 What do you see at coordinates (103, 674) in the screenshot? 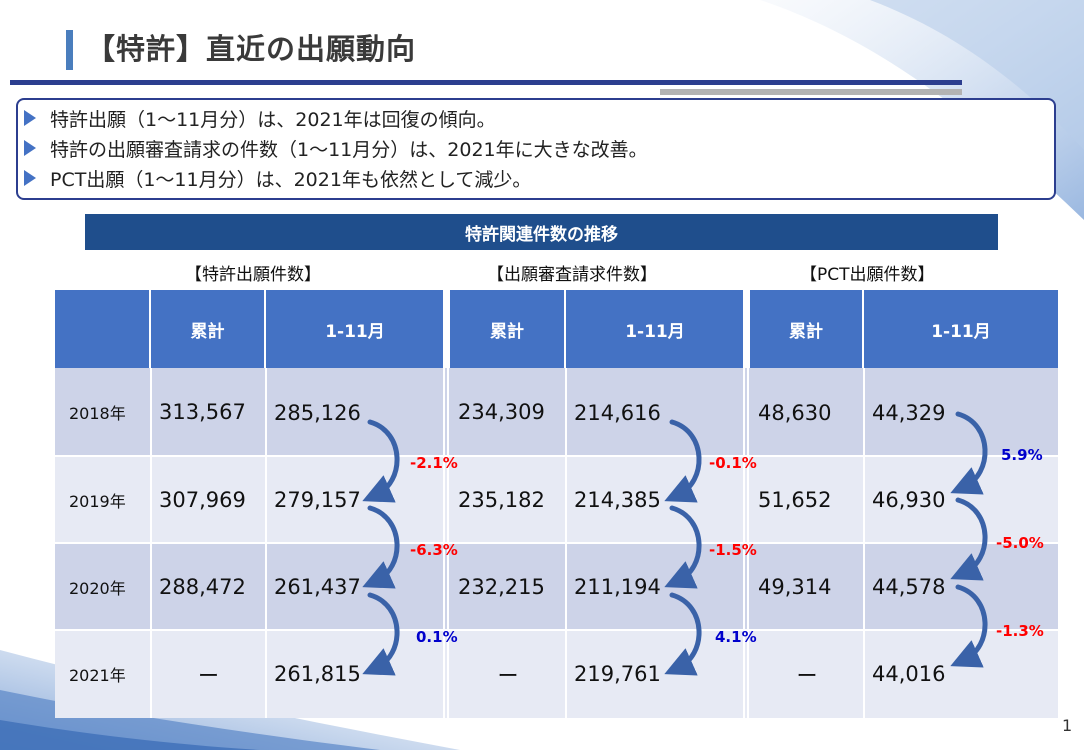
I see `year-cell: 2021年` at bounding box center [103, 674].